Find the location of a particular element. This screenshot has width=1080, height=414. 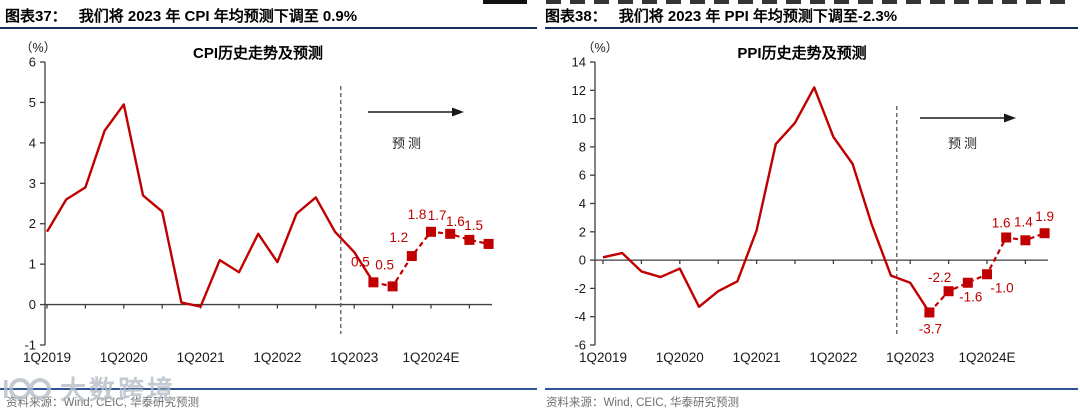

data-label: 1.2 is located at coordinates (398, 237).